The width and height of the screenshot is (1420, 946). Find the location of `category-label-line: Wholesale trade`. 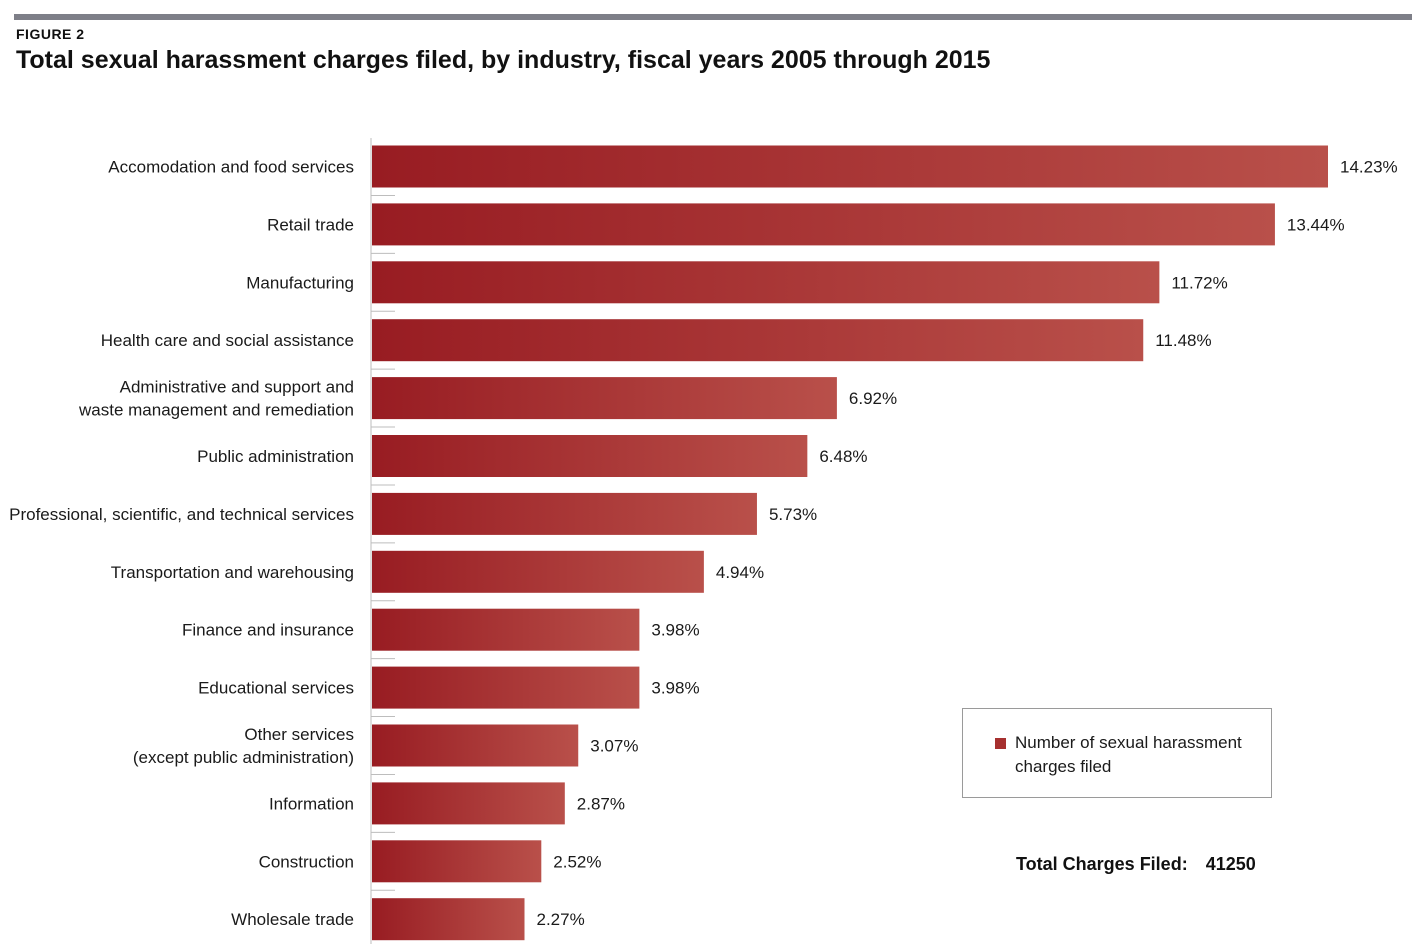

category-label-line: Wholesale trade is located at coordinates (292, 919).